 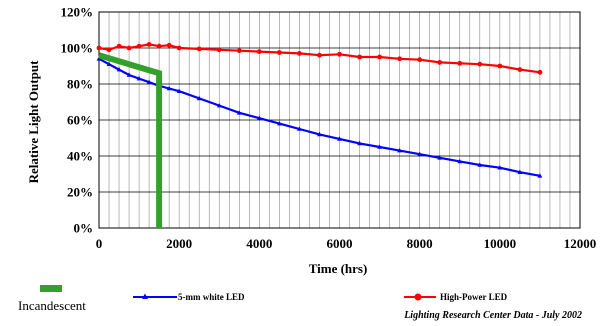 I want to click on legend-label-high-power-led: High-Power LED, so click(x=474, y=297).